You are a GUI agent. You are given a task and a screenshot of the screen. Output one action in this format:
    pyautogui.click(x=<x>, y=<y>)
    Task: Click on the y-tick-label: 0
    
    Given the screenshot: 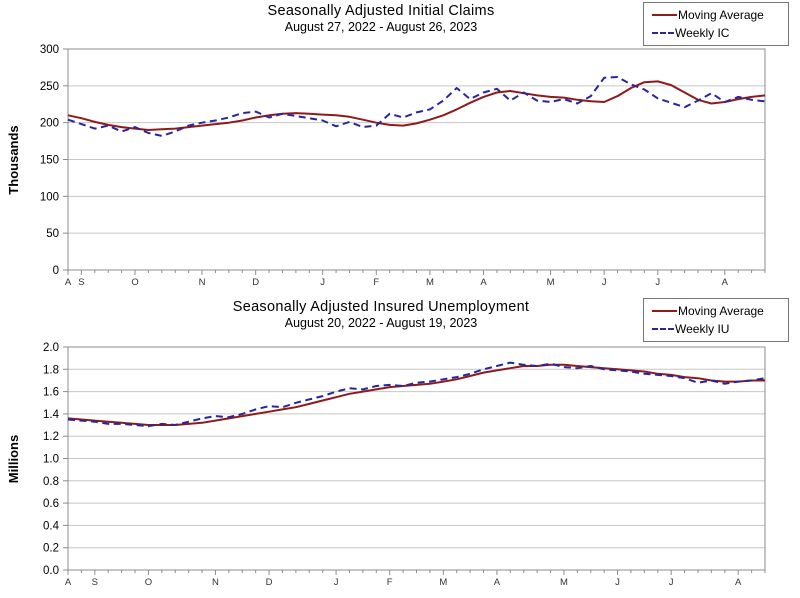 What is the action you would take?
    pyautogui.click(x=56, y=271)
    